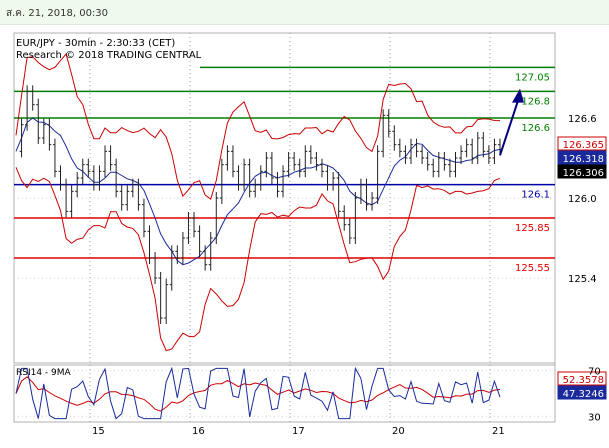  I want to click on x-tick-label: 17, so click(298, 431).